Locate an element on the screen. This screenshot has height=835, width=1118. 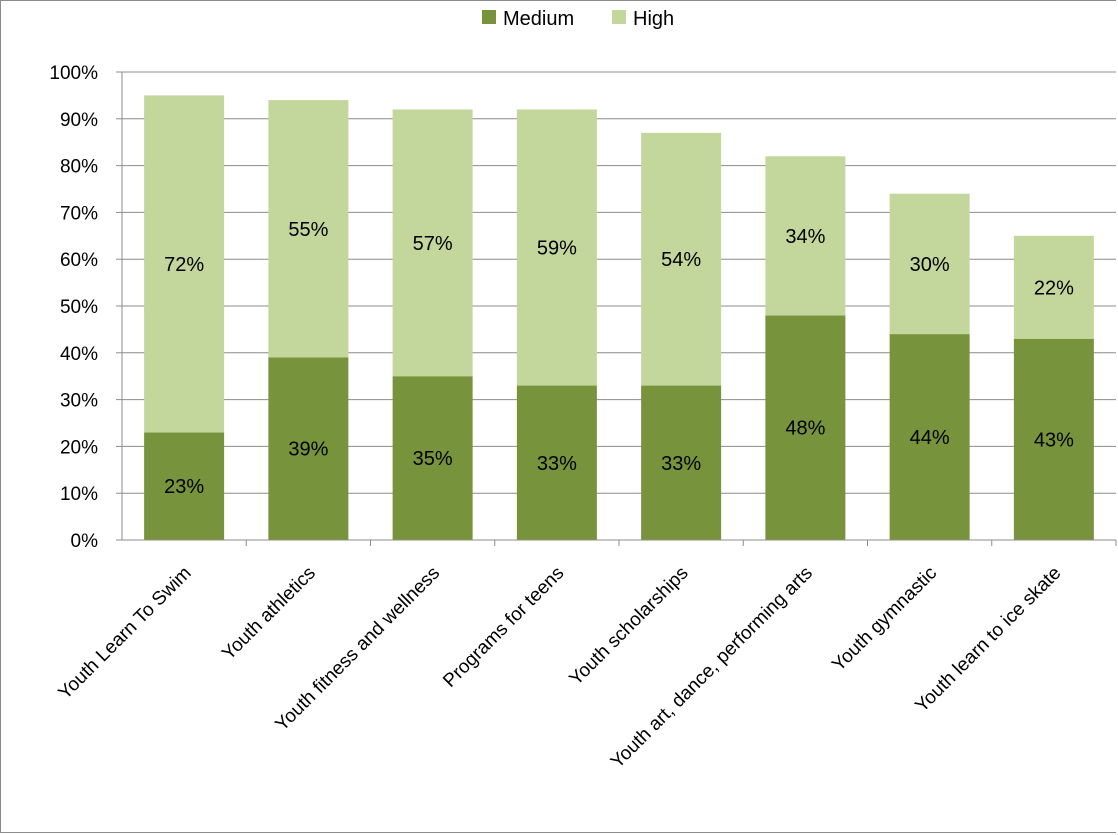
y-tick-label: 50% is located at coordinates (79, 307).